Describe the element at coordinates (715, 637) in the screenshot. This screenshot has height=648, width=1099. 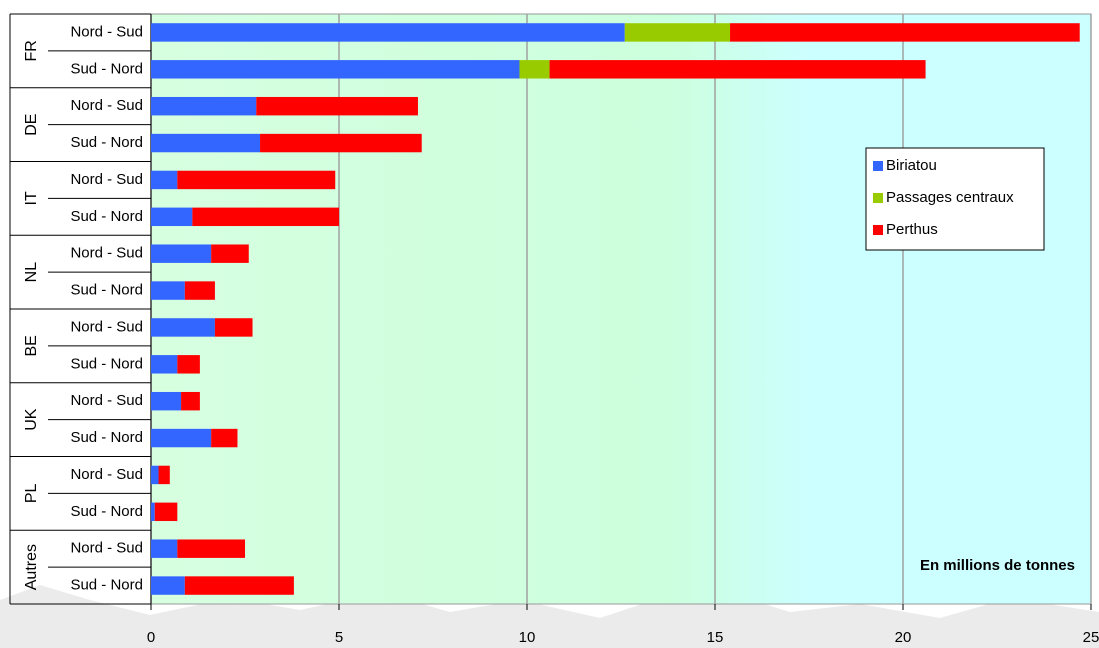
I see `x-tick-label: 15` at that location.